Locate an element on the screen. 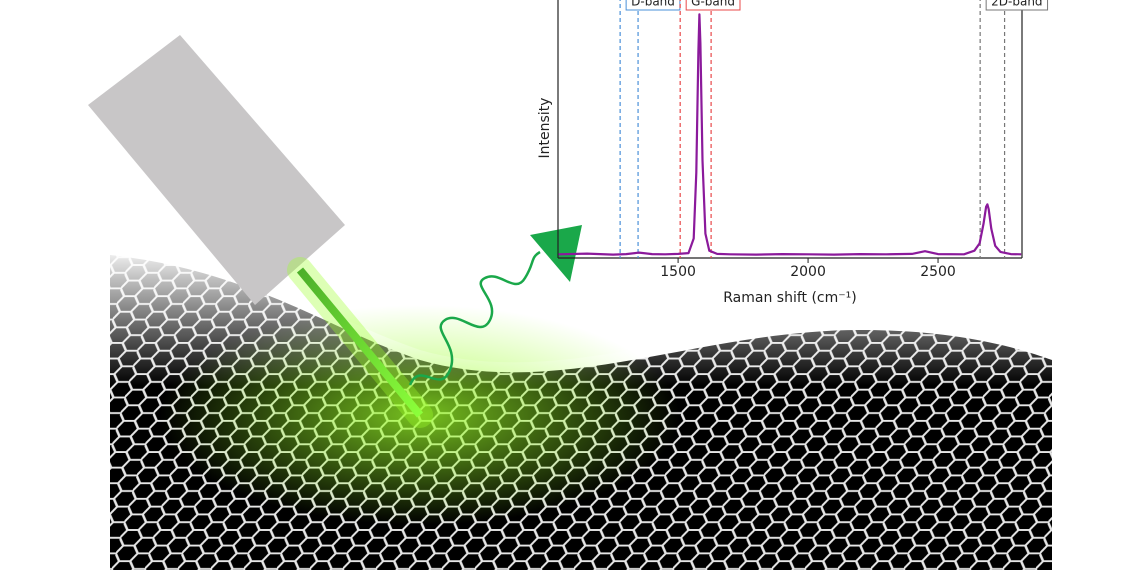 The width and height of the screenshot is (1140, 574). band-label: 2D-band is located at coordinates (1016, 4).